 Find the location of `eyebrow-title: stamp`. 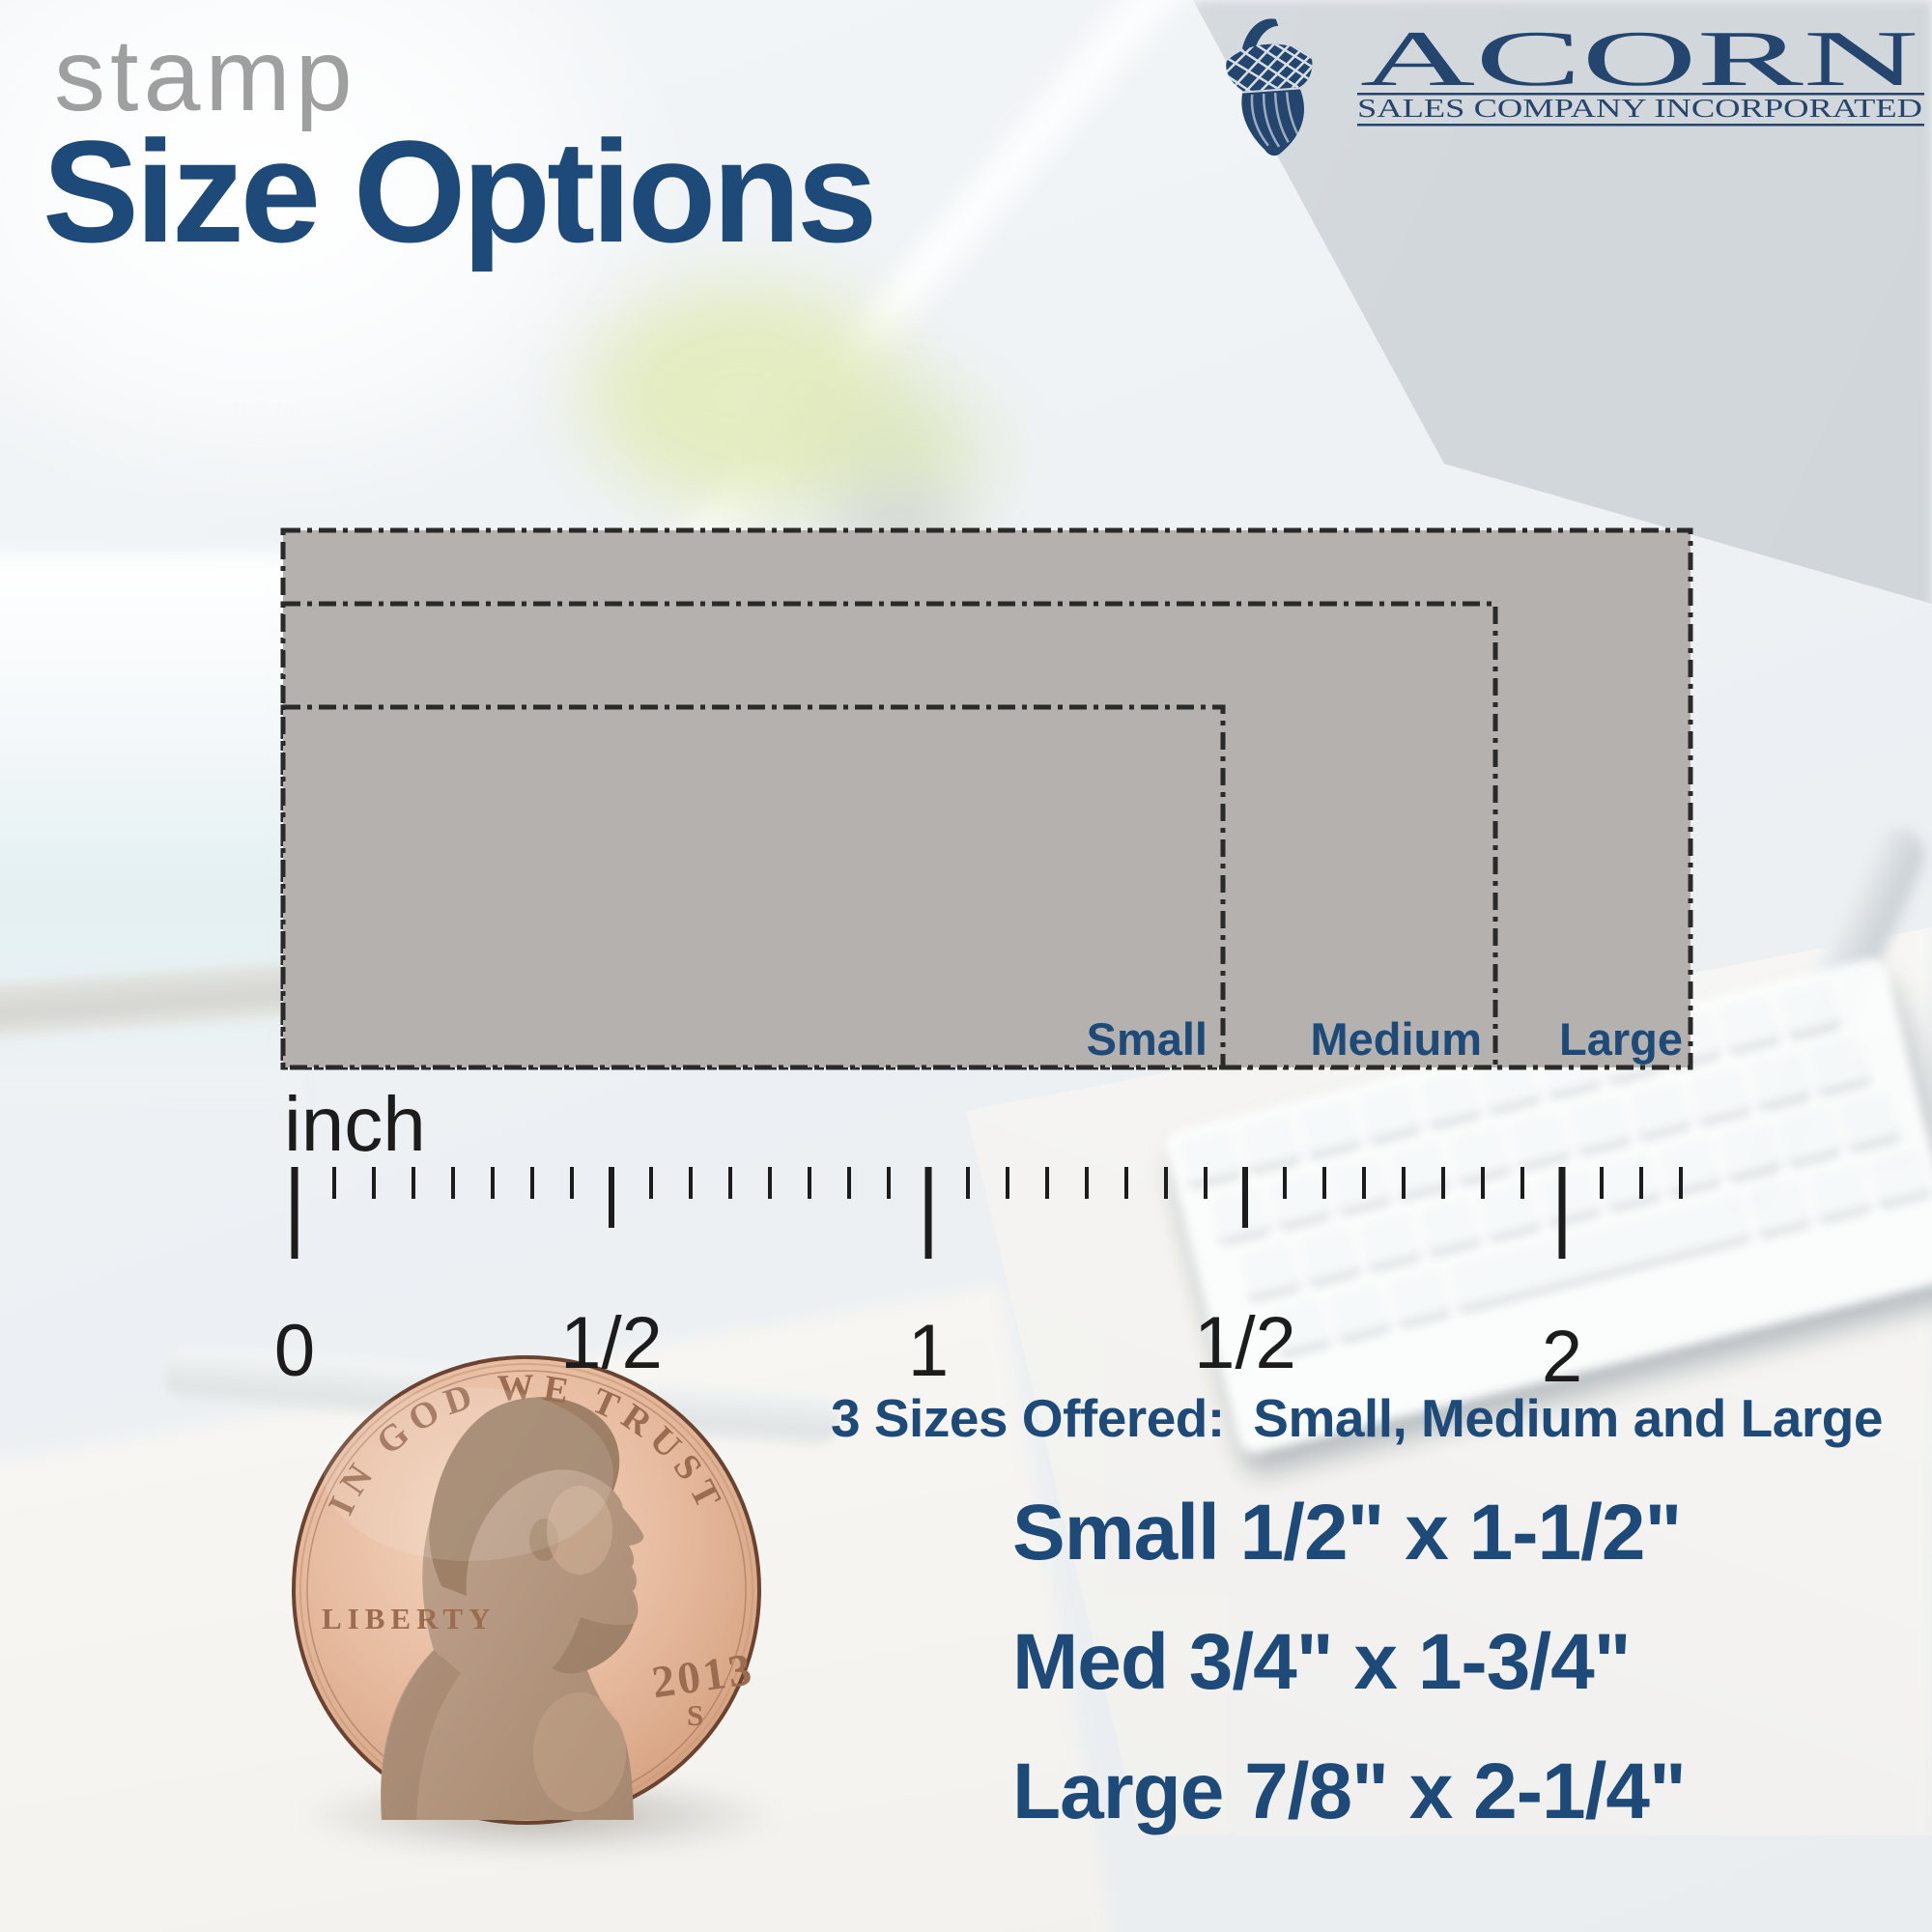

eyebrow-title: stamp is located at coordinates (205, 75).